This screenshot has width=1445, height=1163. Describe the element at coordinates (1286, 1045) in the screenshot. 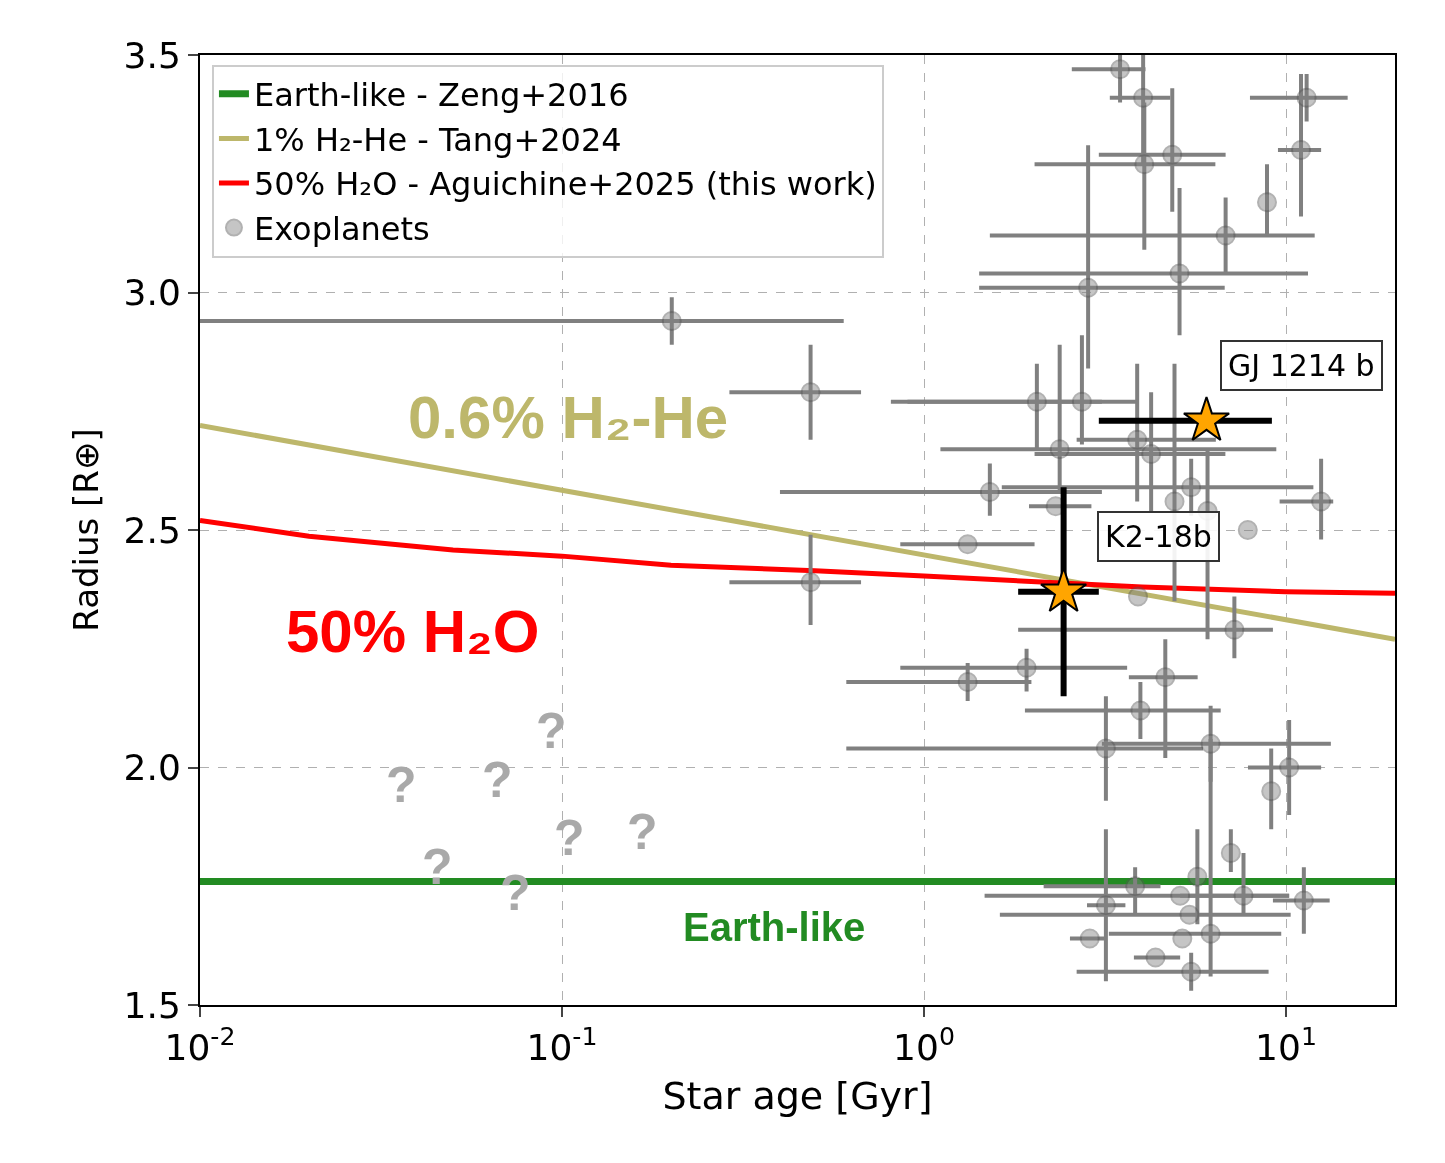

I see `x-tick-label: 10$^{1}$` at that location.